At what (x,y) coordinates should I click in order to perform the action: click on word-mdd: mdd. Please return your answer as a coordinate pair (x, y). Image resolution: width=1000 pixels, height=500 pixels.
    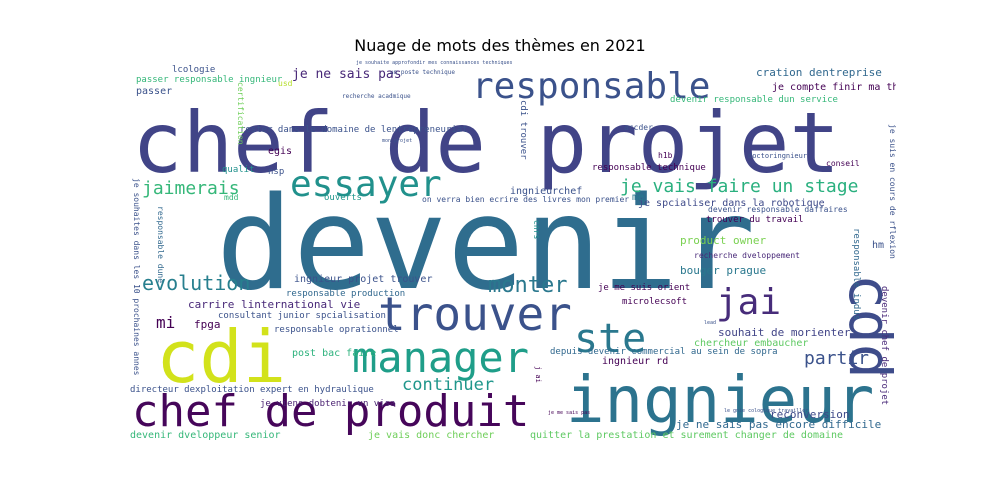
    Looking at the image, I should click on (231, 197).